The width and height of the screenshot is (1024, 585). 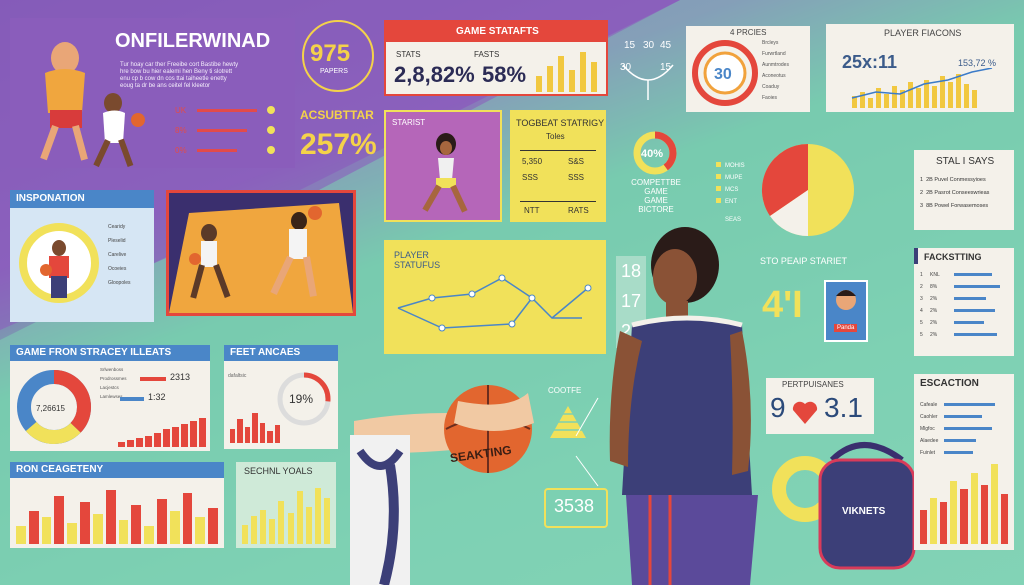 What do you see at coordinates (867, 506) in the screenshot?
I see `bag-illustration: VIKNETS` at bounding box center [867, 506].